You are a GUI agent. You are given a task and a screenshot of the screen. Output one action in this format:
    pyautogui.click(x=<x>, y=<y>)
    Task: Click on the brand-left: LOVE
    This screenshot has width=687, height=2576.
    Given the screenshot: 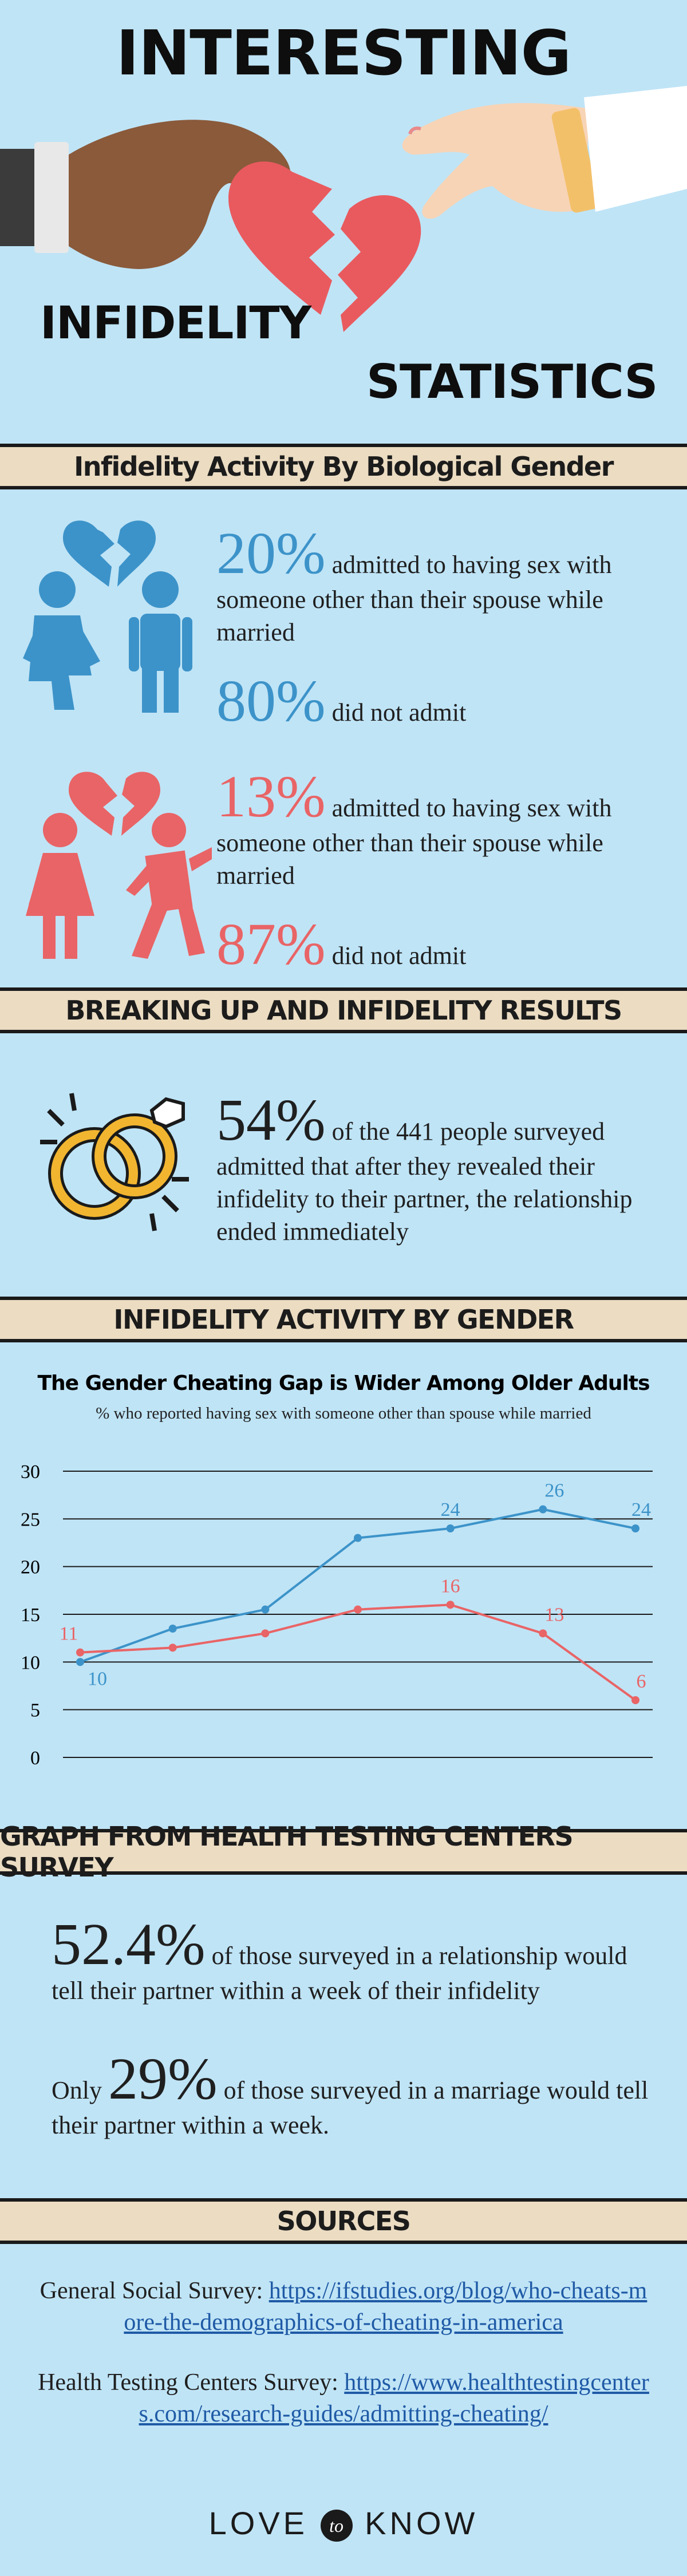 What is the action you would take?
    pyautogui.click(x=259, y=2523)
    